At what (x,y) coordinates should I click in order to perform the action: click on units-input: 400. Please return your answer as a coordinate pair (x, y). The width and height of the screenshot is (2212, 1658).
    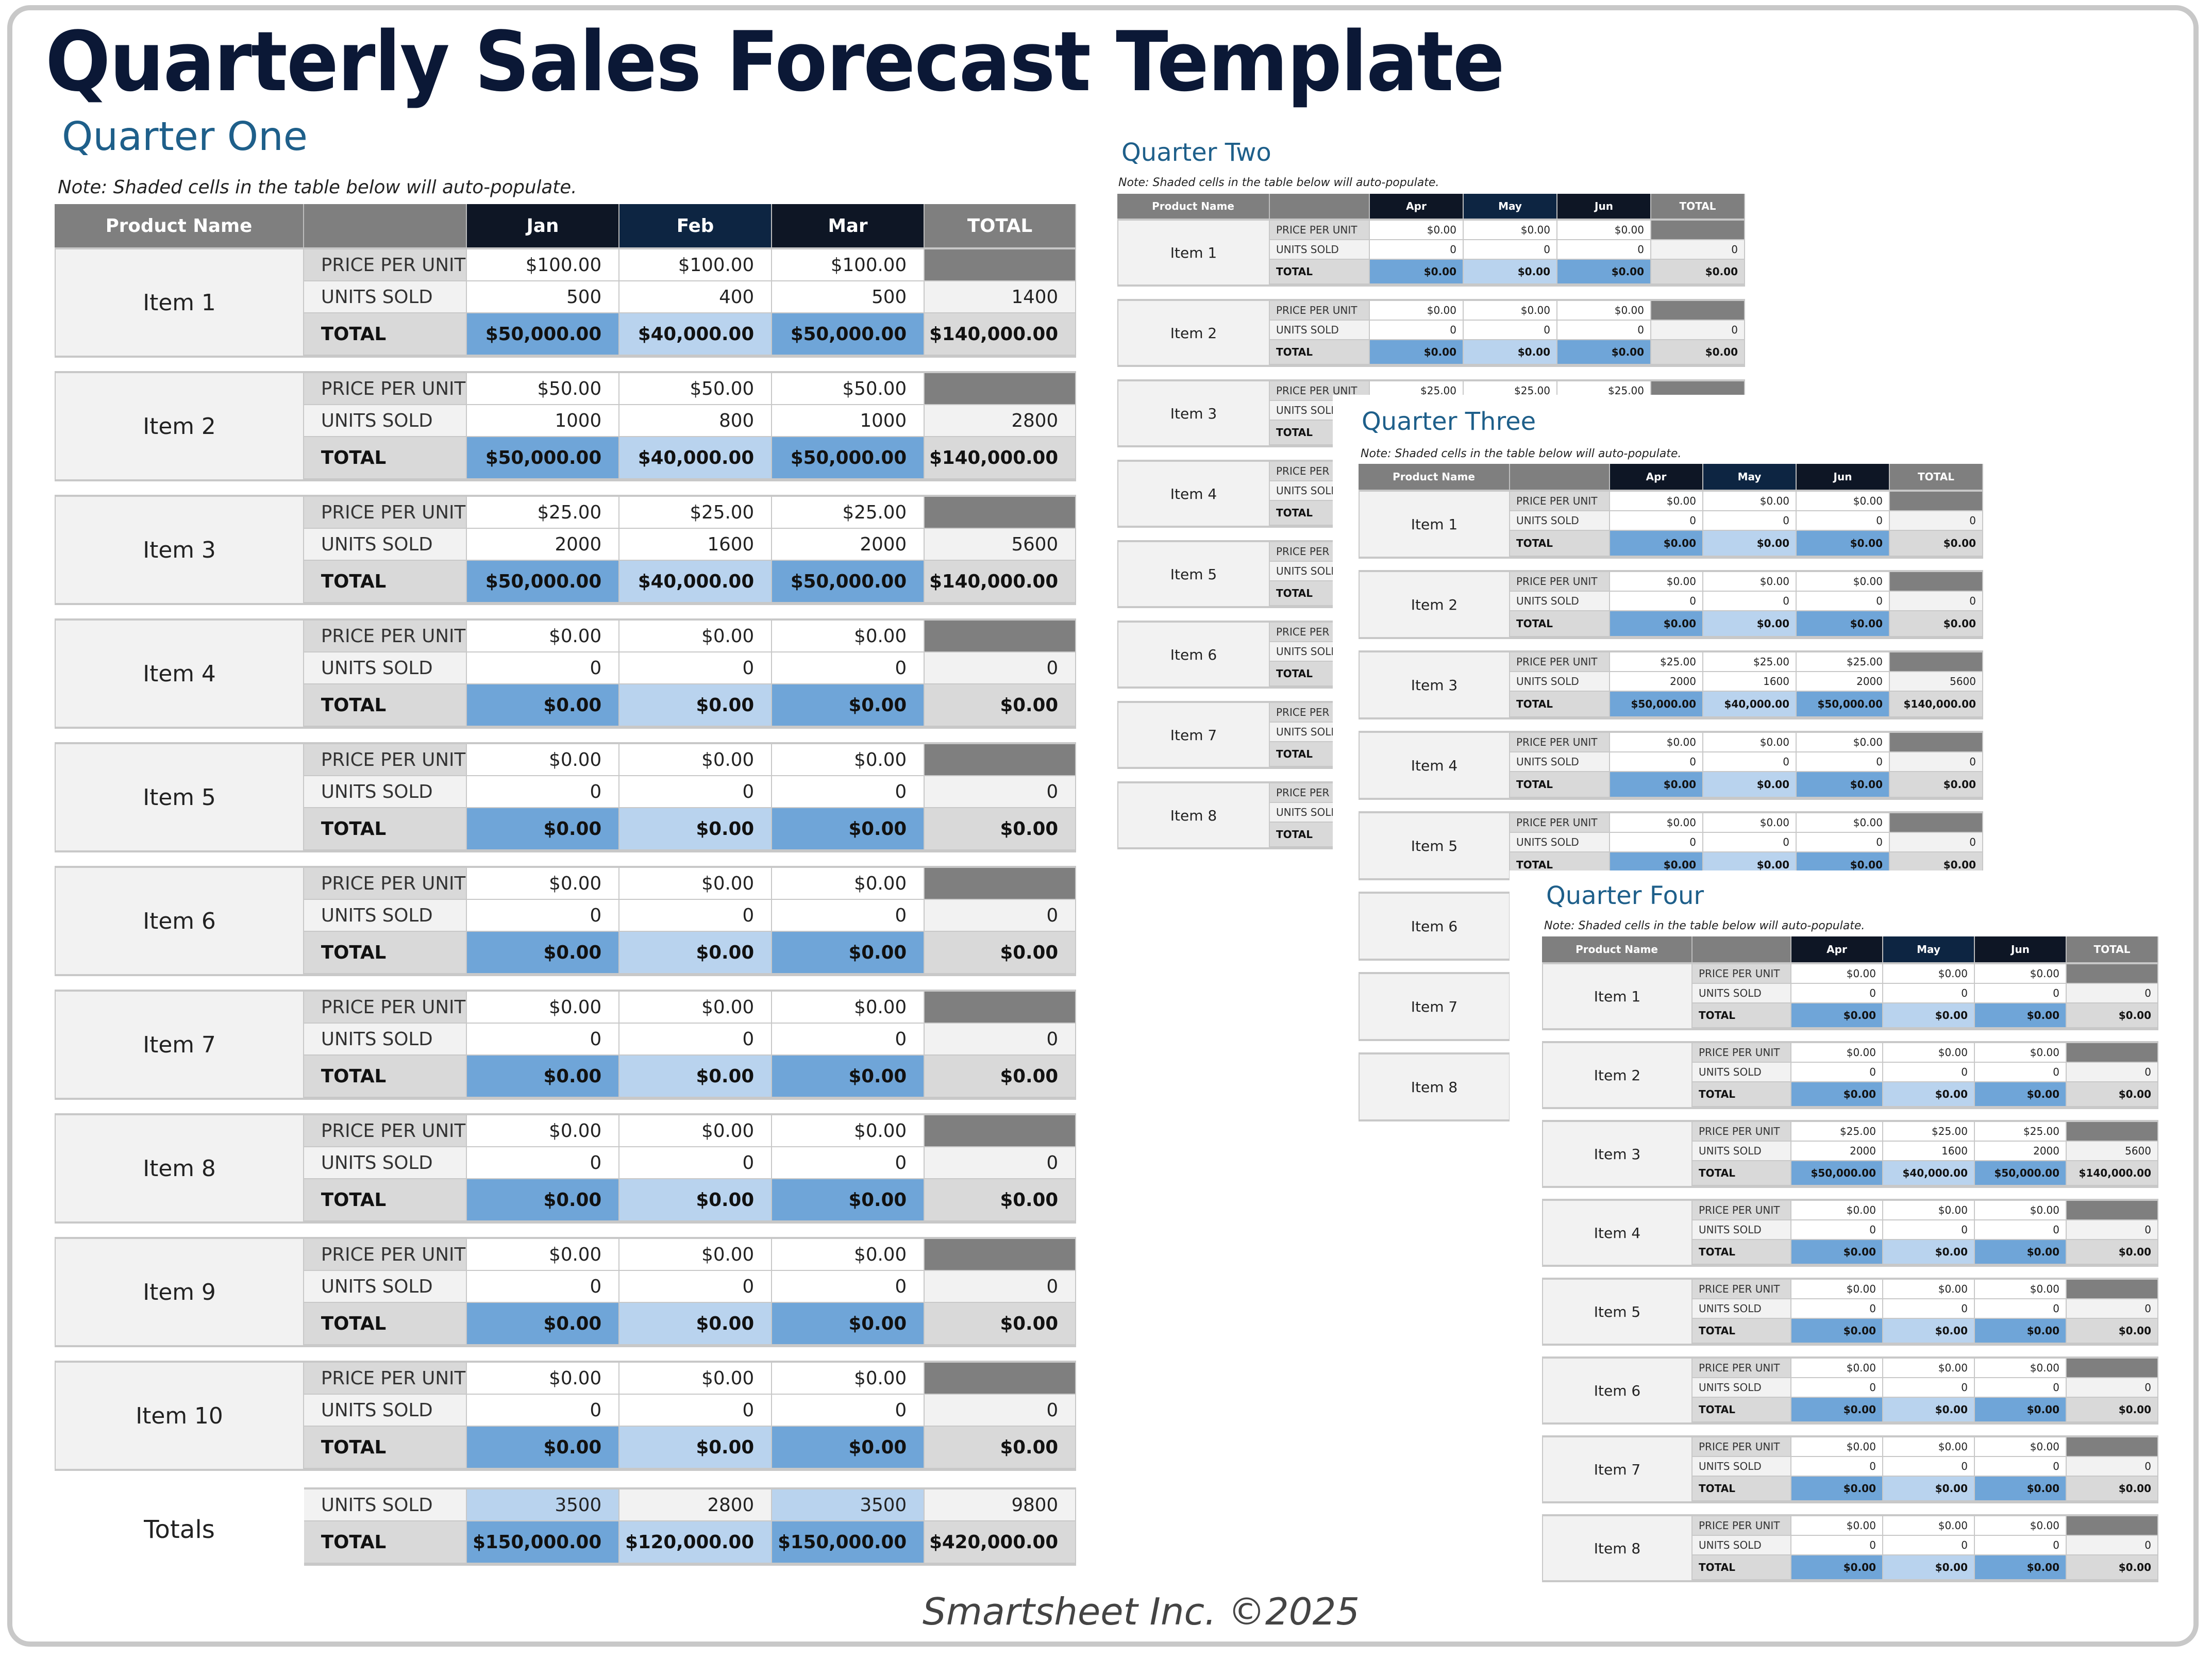
    Looking at the image, I should click on (695, 297).